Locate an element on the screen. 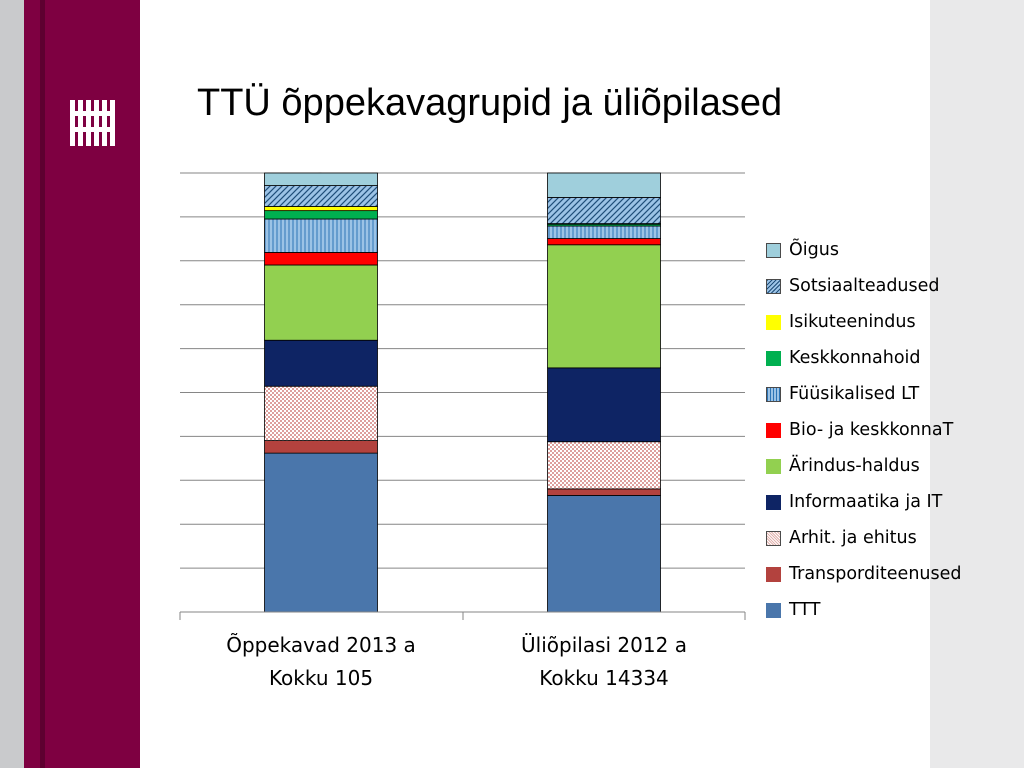 The image size is (1024, 768). sidebar-grey-strip is located at coordinates (12, 384).